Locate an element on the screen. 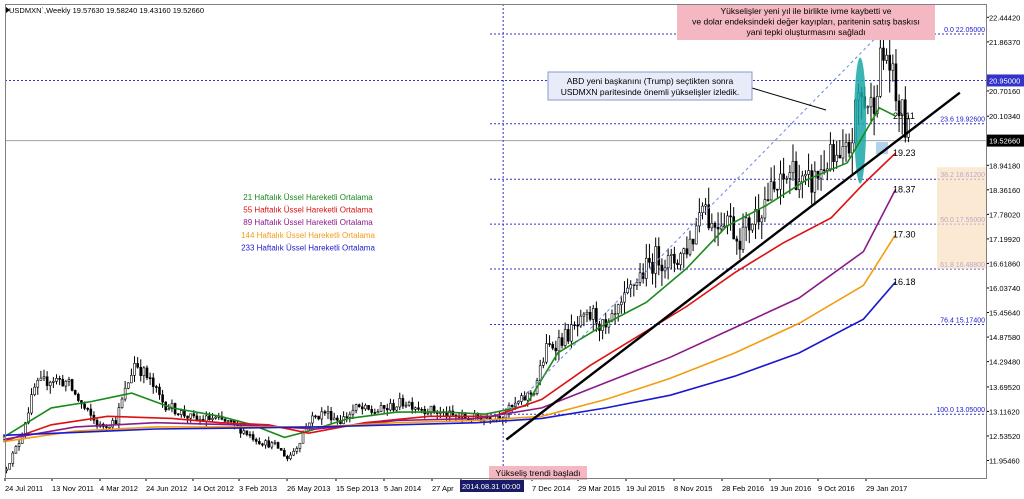 Image resolution: width=1024 pixels, height=499 pixels. fib-level-label: 100.0 13.05000 is located at coordinates (960, 410).